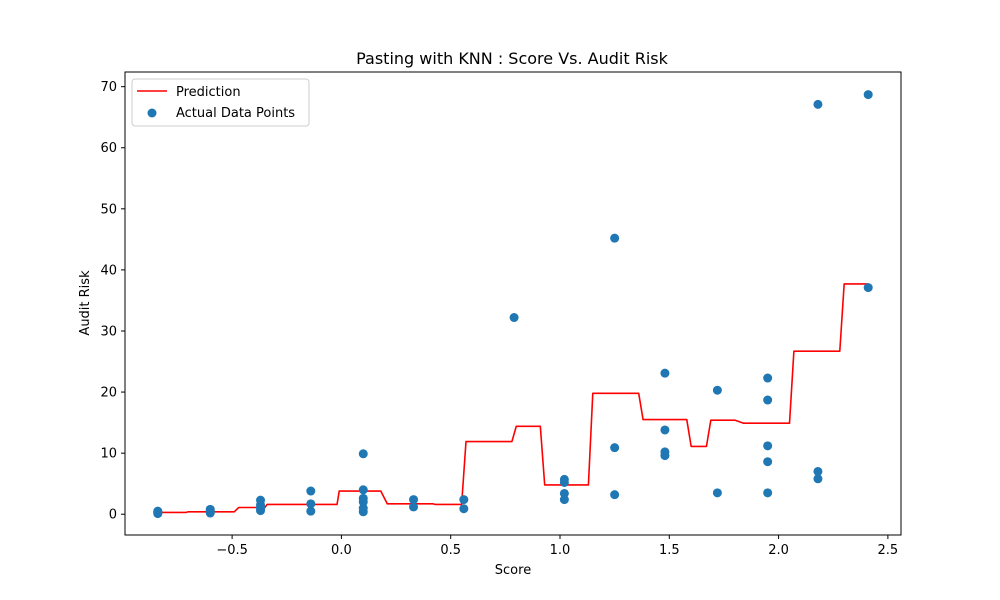 This screenshot has width=1000, height=600. I want to click on legend-box, so click(220, 102).